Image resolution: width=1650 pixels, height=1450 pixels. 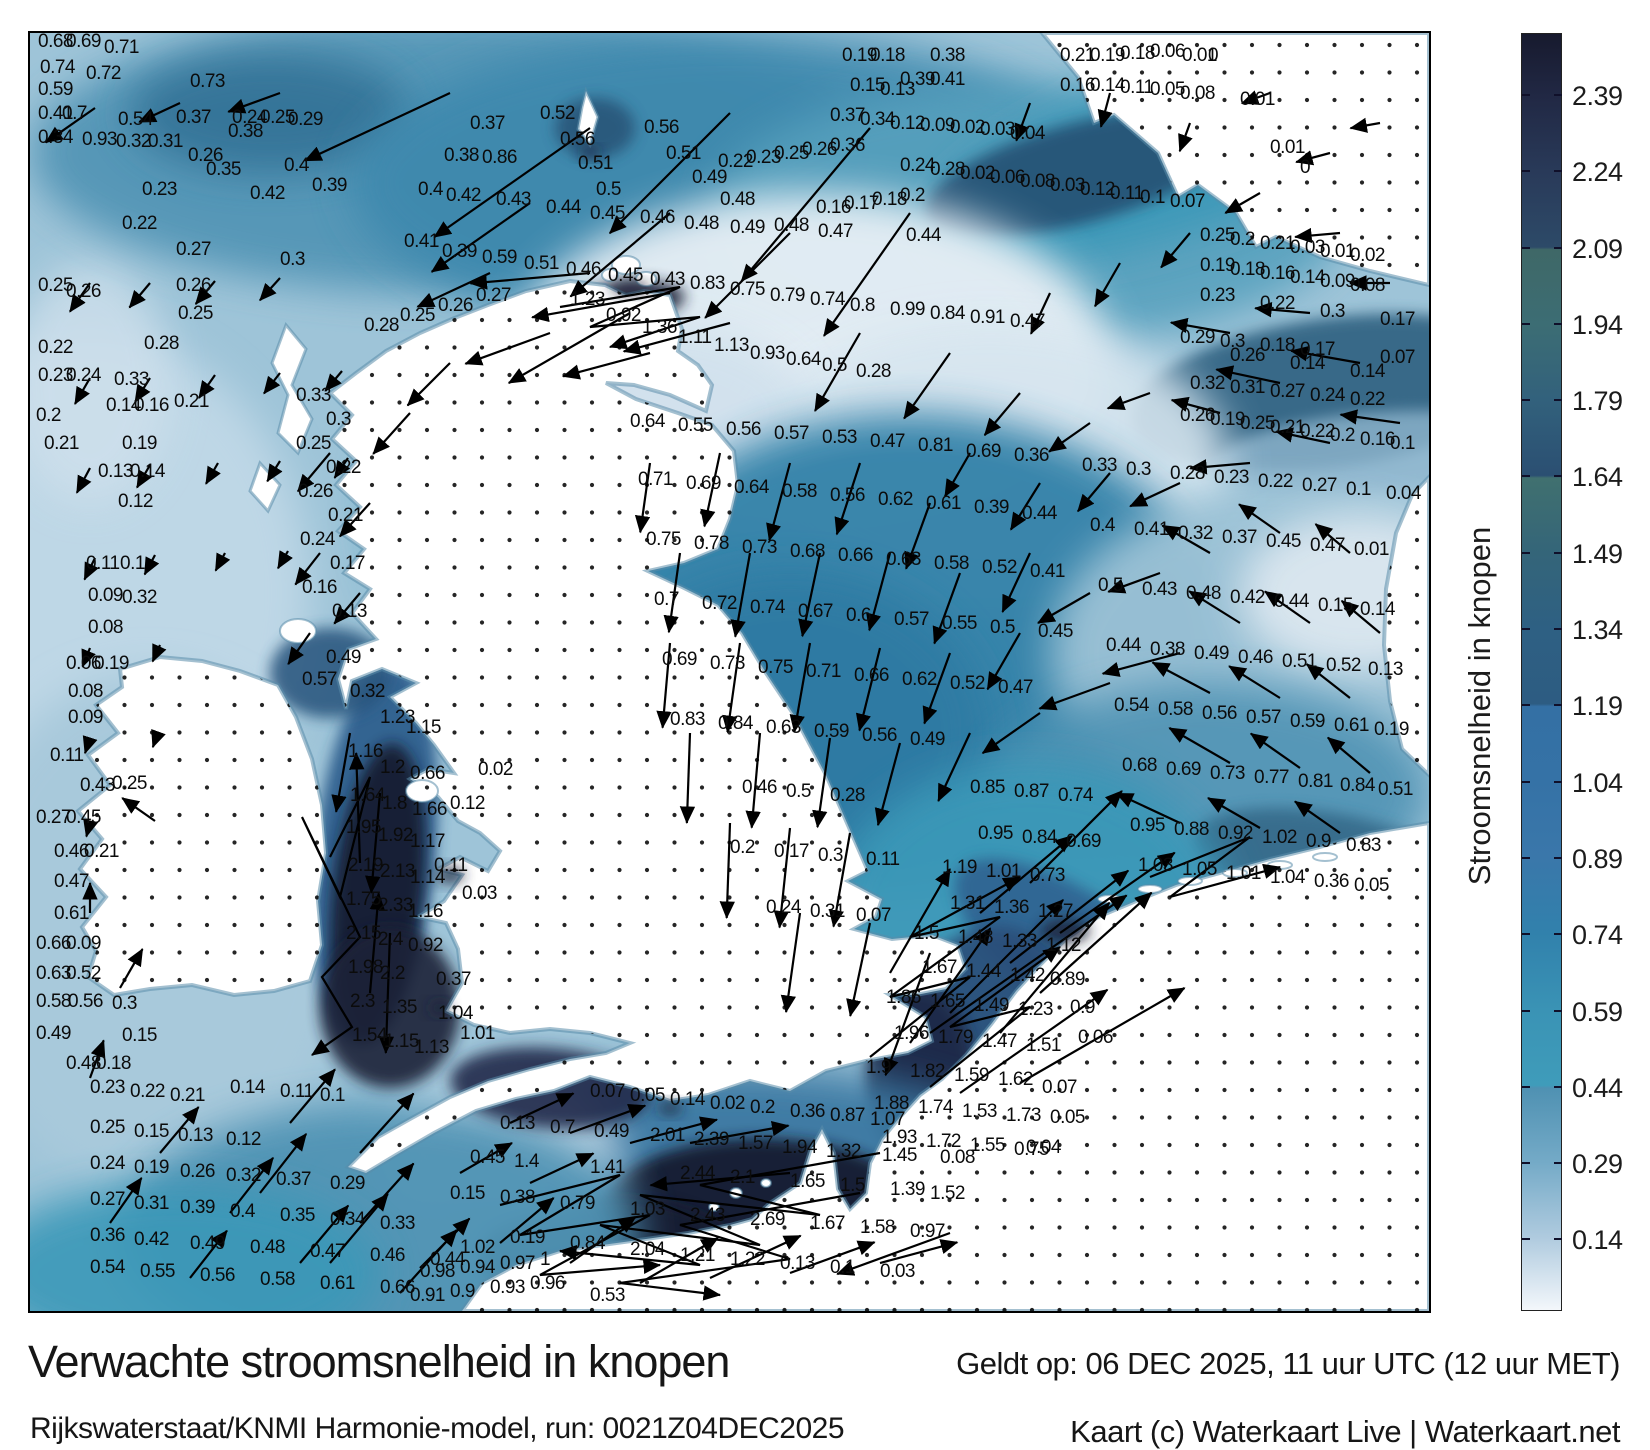 What do you see at coordinates (835, 231) in the screenshot?
I see `svg-text: 0.47` at bounding box center [835, 231].